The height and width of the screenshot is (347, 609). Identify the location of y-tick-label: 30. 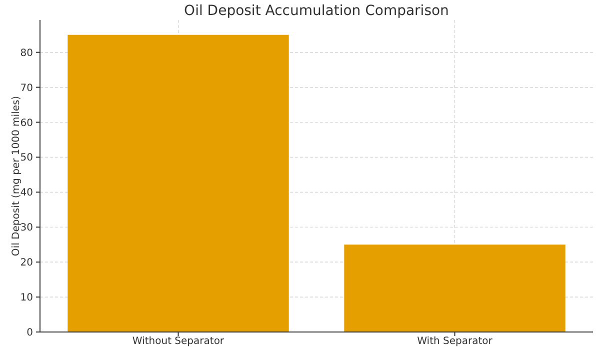
(26, 228).